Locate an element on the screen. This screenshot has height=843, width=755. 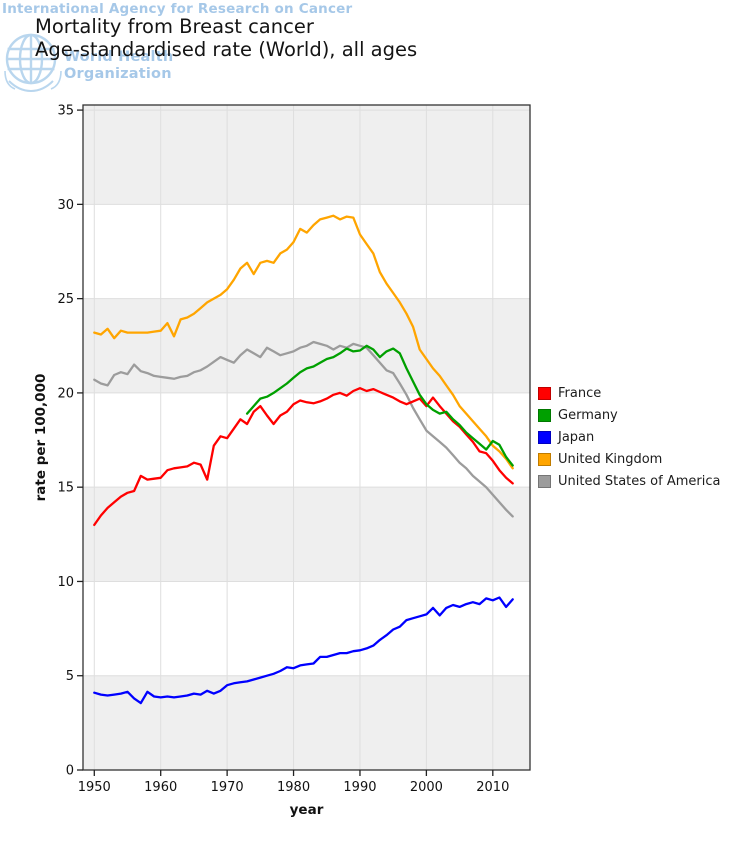
x-tick-label: 1980 is located at coordinates (293, 787).